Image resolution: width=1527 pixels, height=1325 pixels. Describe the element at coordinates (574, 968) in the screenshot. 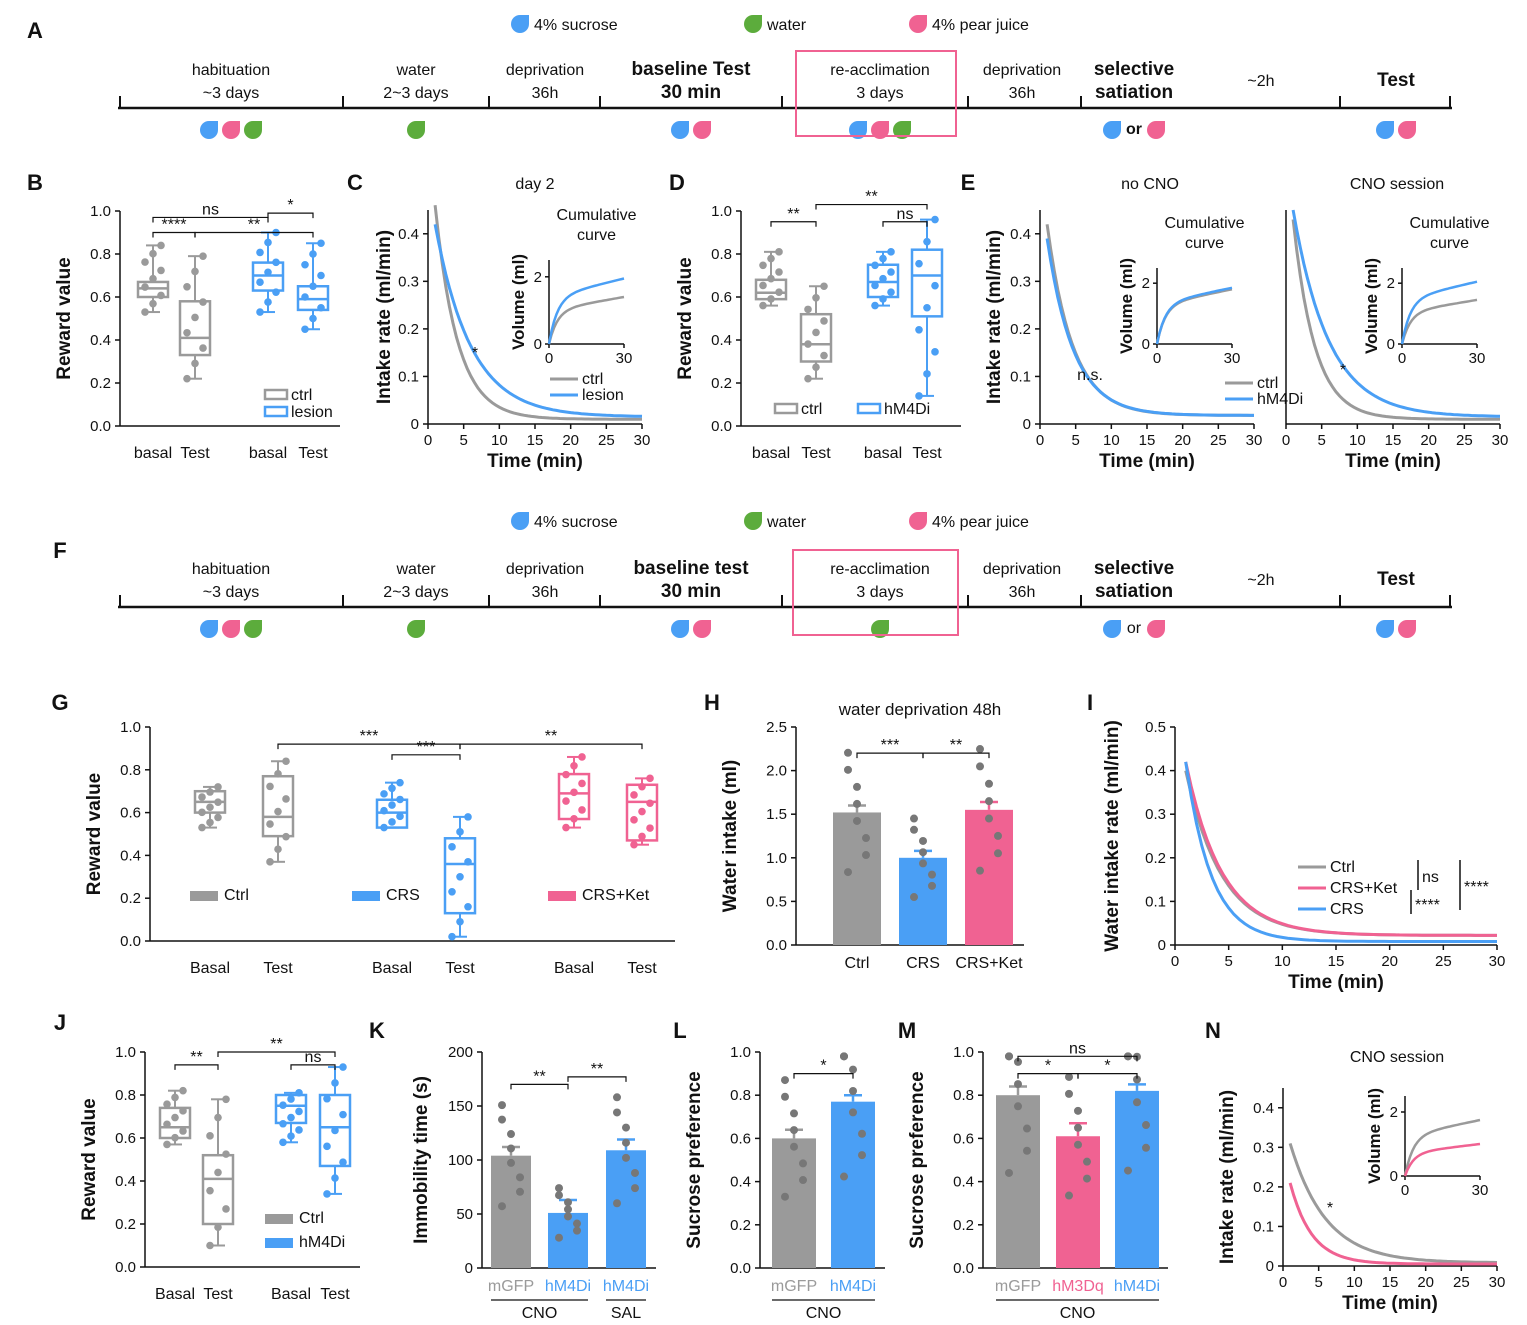

I see `x-tick-label: Basal` at that location.